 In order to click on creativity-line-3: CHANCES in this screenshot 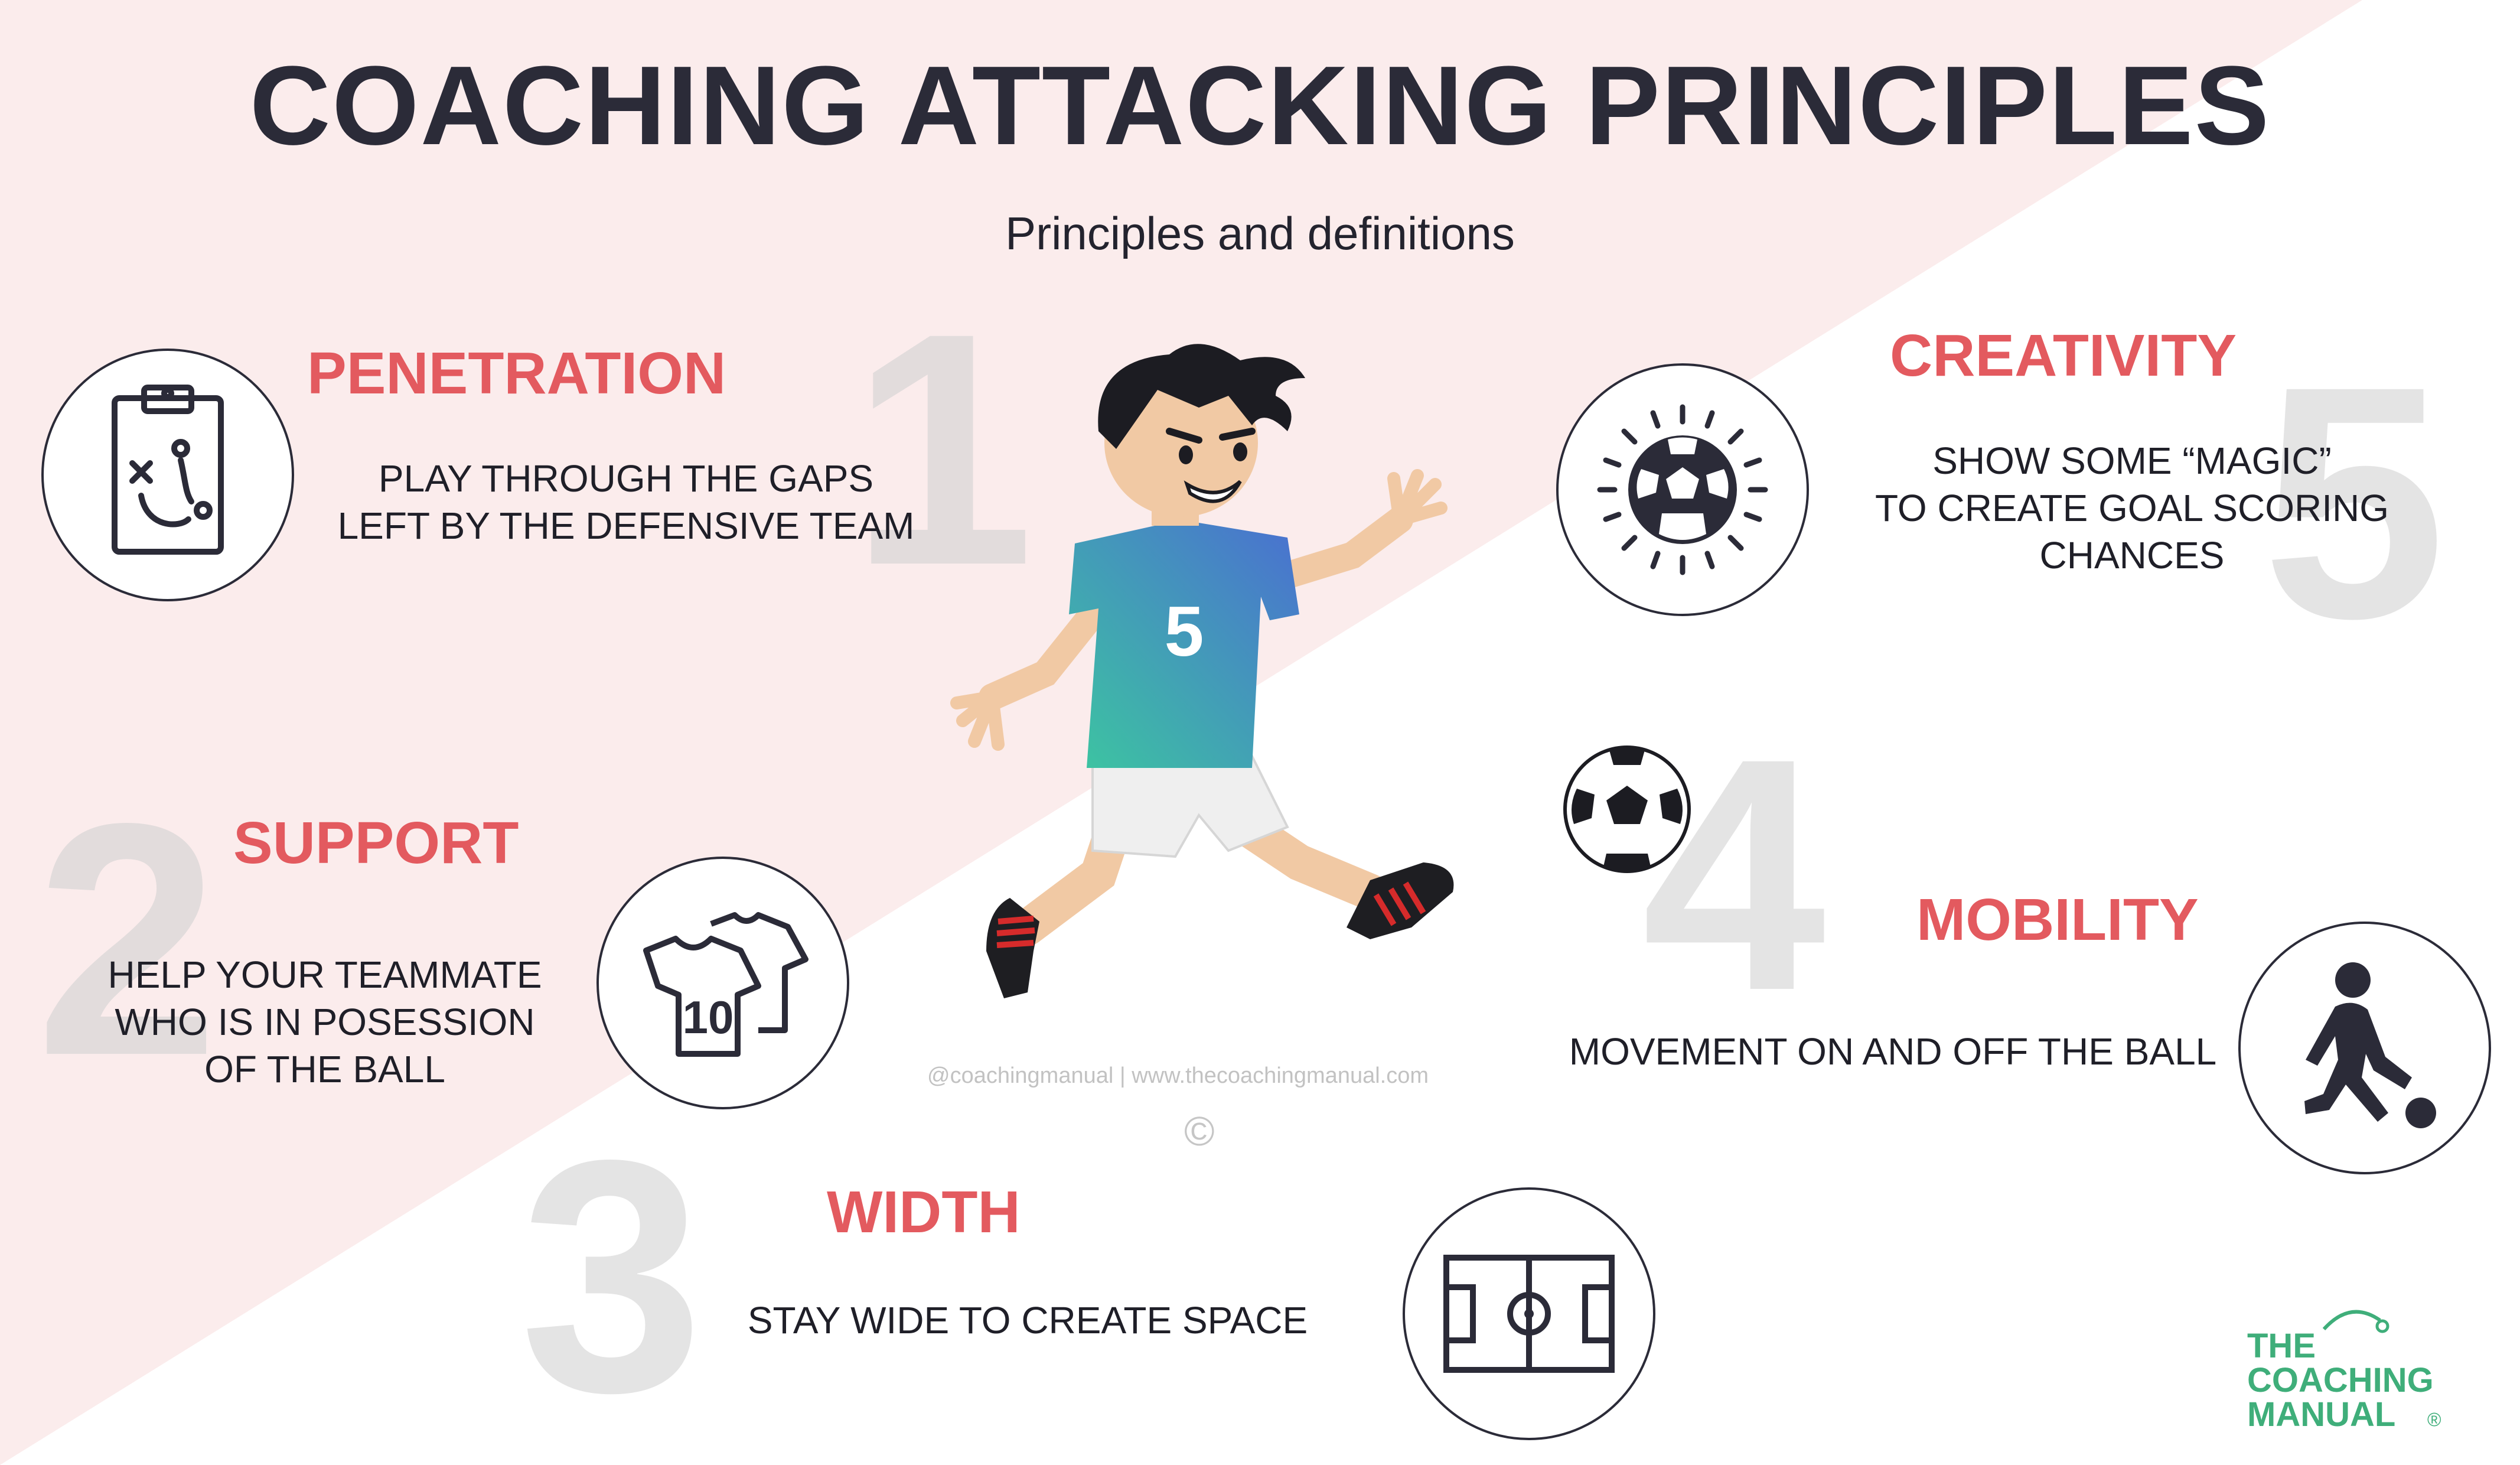, I will do `click(2132, 555)`.